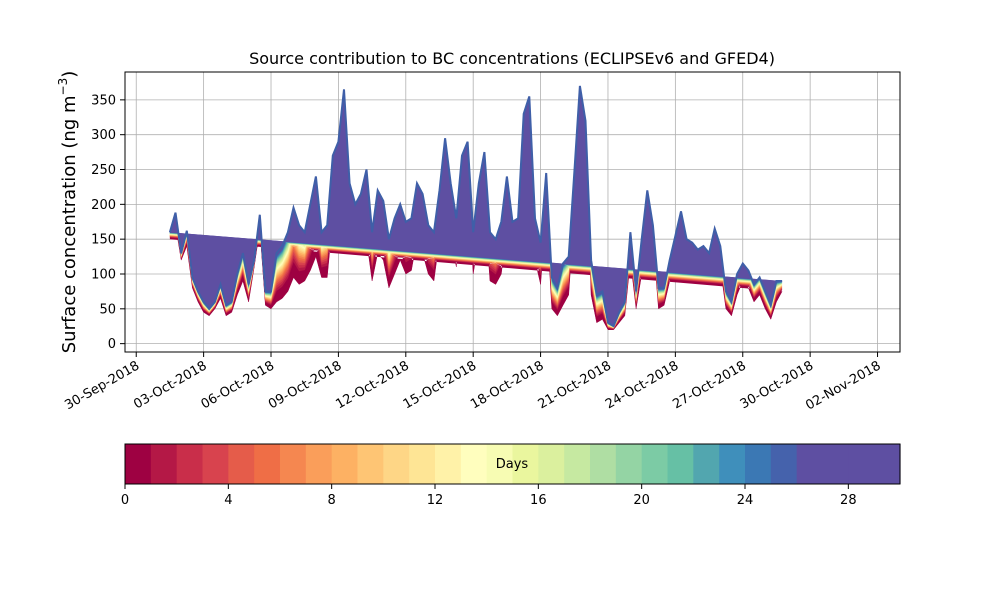 The image size is (1000, 600). Describe the element at coordinates (575, 385) in the screenshot. I see `x-tick-label: 21-Oct-2018` at that location.